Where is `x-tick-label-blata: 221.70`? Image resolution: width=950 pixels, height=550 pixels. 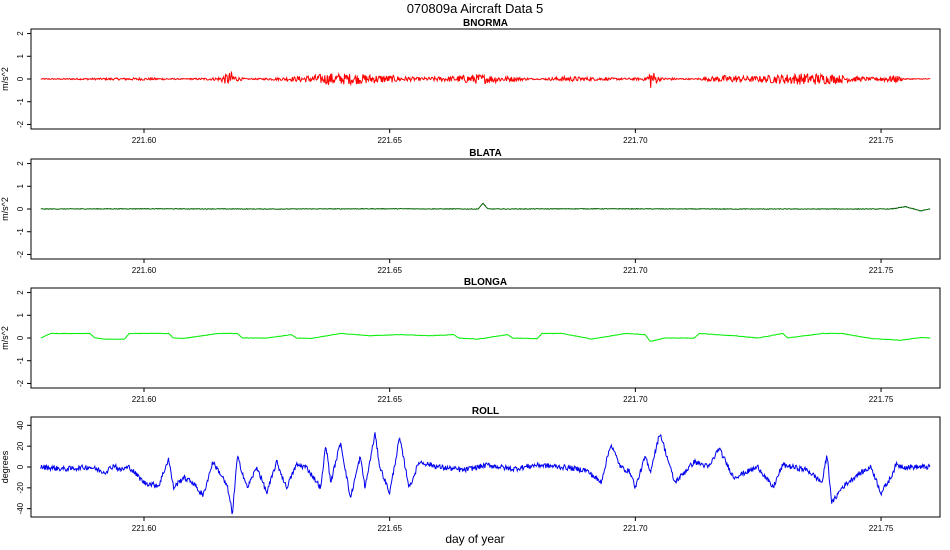 x-tick-label-blata: 221.70 is located at coordinates (635, 270).